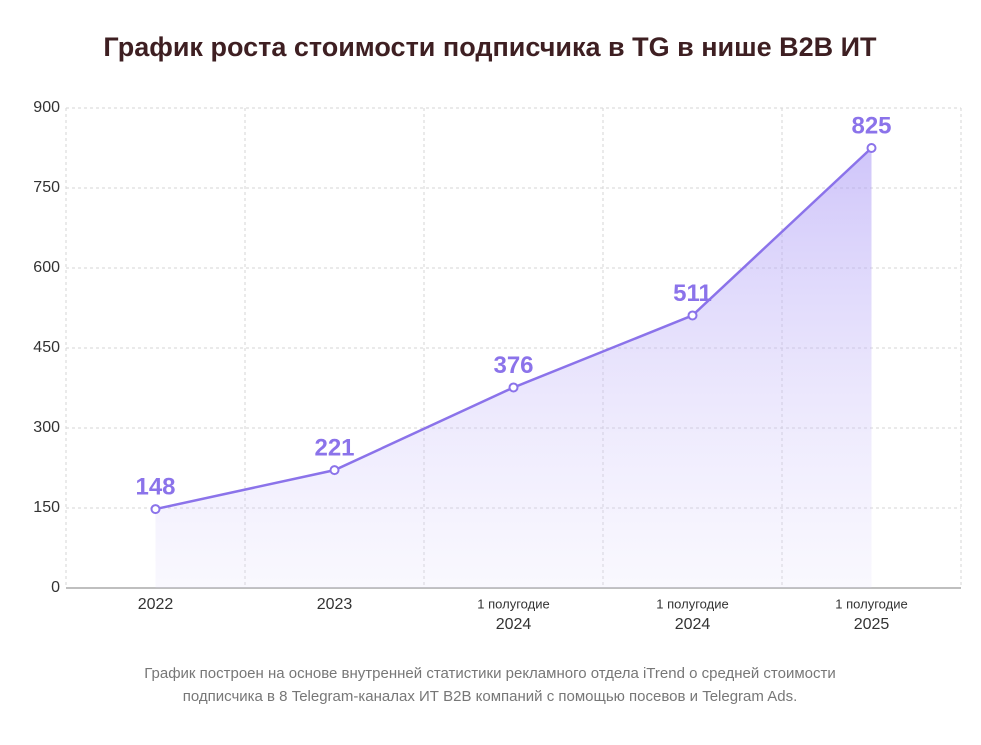 The image size is (981, 745). What do you see at coordinates (46, 507) in the screenshot?
I see `y-tick-label: 150` at bounding box center [46, 507].